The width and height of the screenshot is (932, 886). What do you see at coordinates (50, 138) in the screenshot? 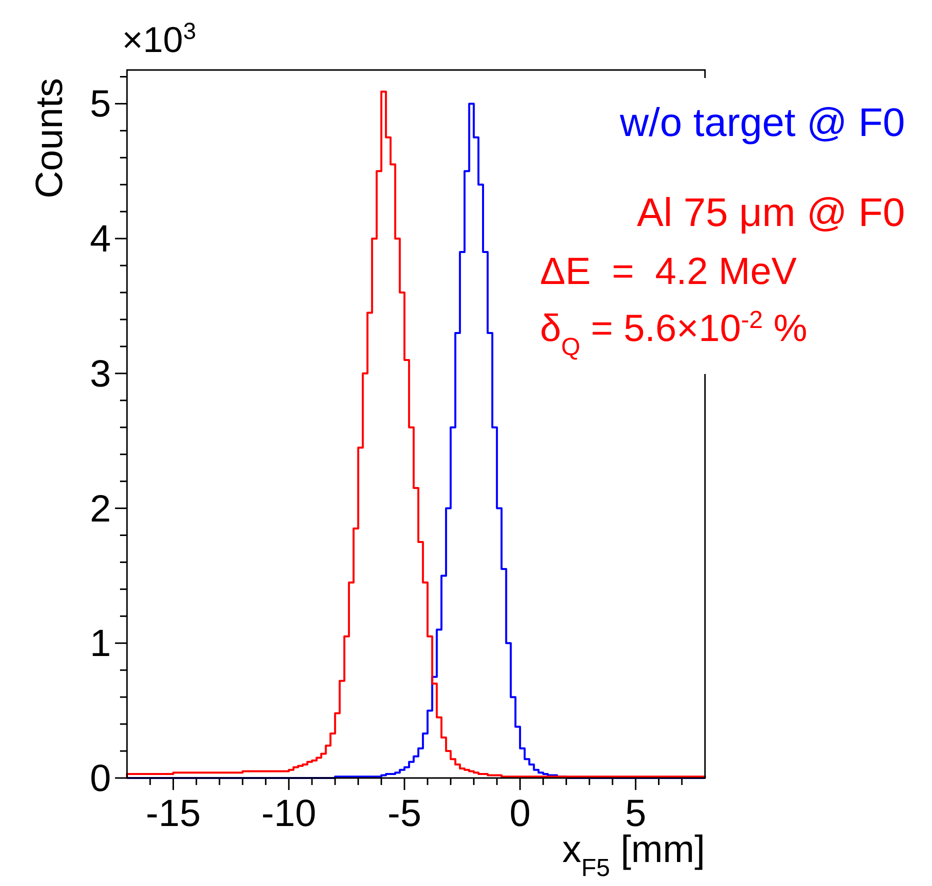
I see `y-axis-title: Counts` at bounding box center [50, 138].